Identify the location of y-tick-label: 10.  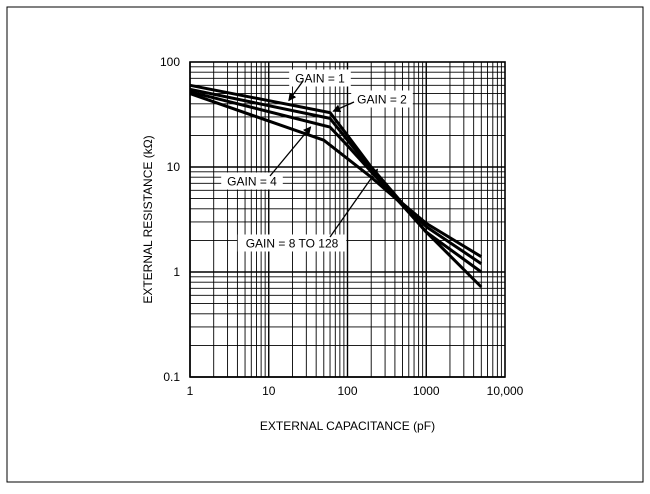
(174, 167).